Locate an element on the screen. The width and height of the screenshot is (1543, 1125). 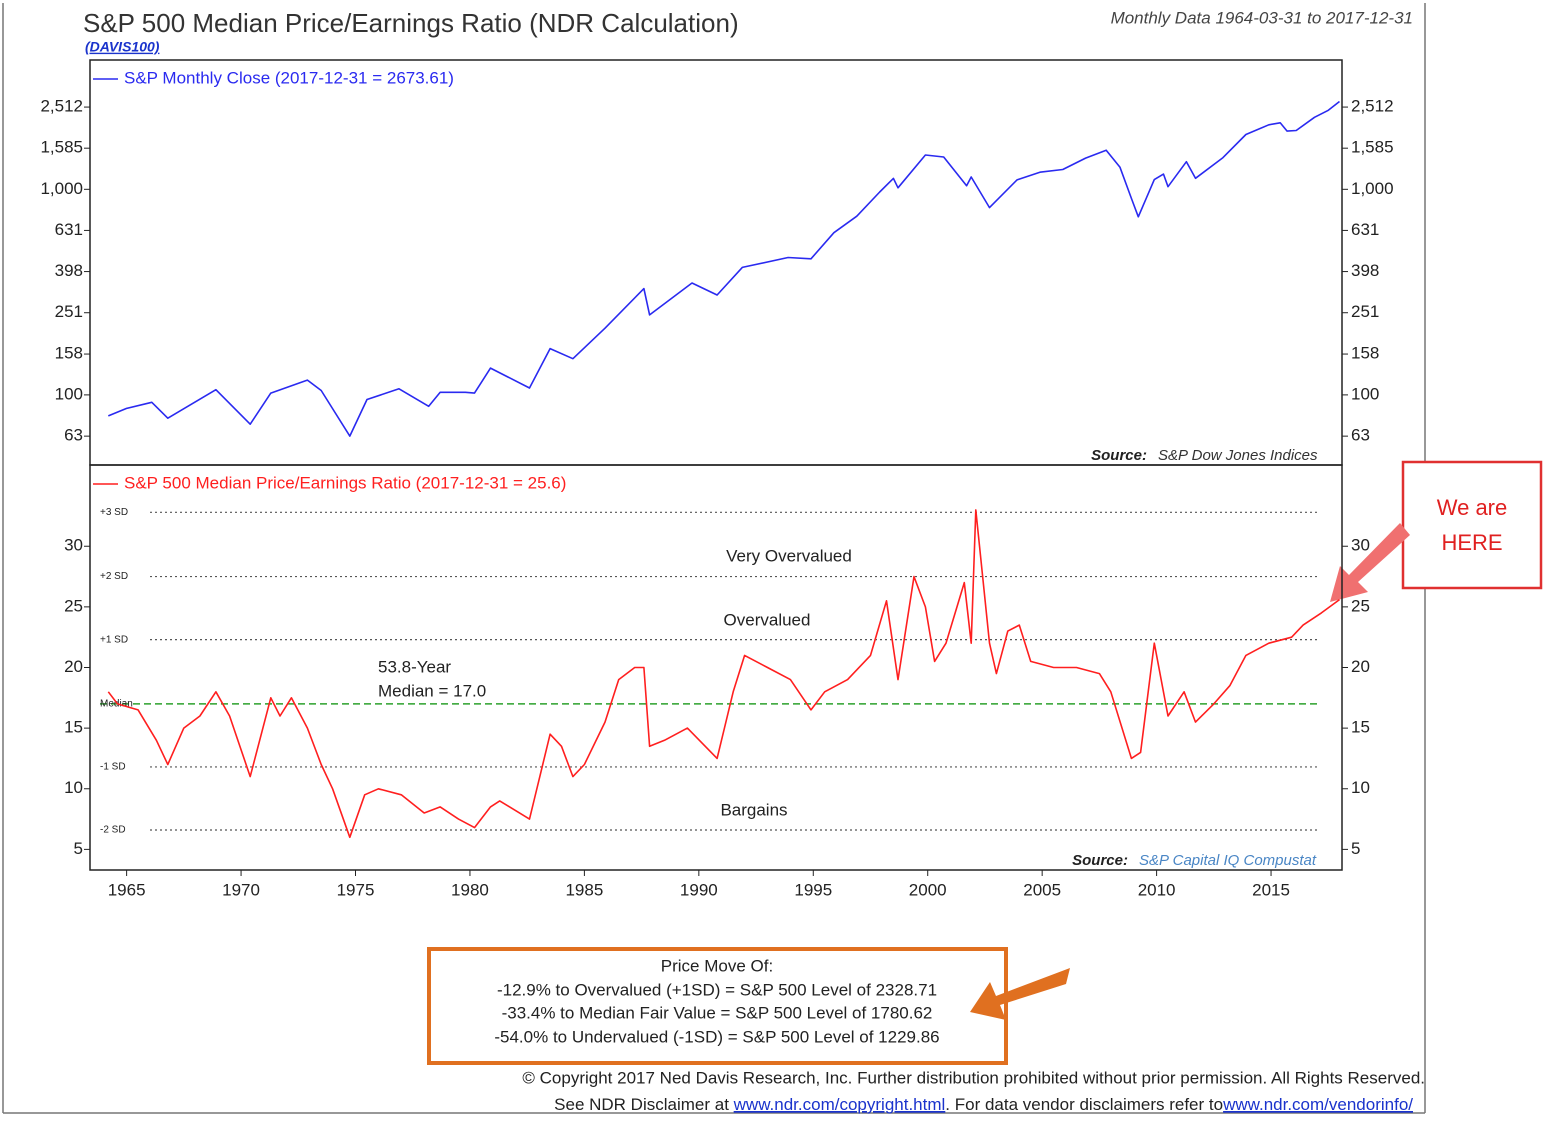
price-move-title: Price Move Of: is located at coordinates (717, 965).